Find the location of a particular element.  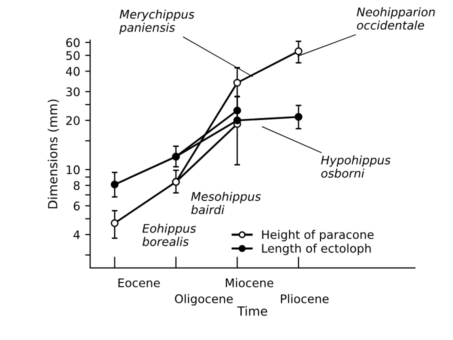

y-tick-label: 50 is located at coordinates (73, 55).